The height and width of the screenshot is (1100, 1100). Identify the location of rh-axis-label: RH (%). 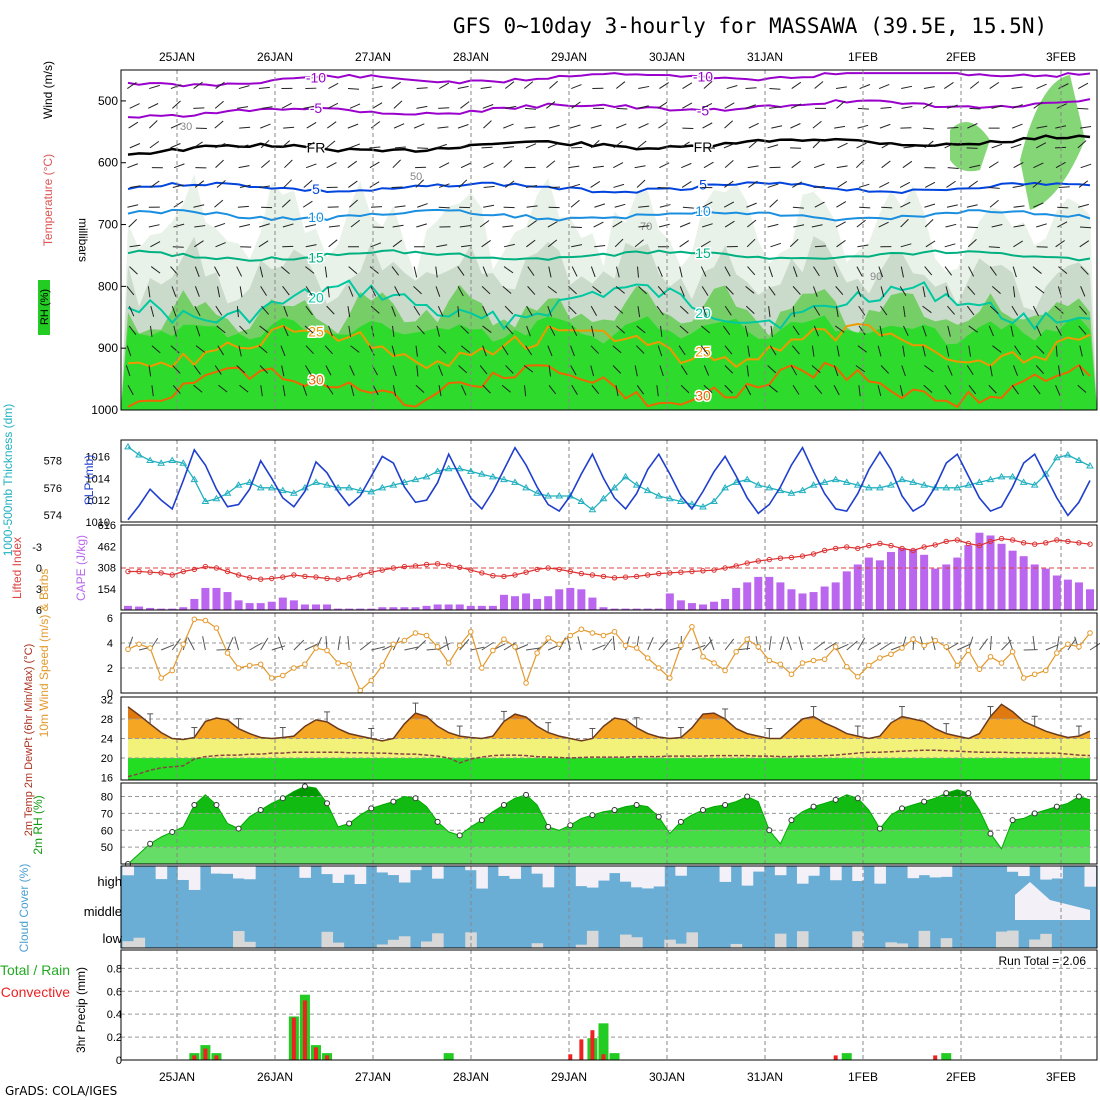
(45, 307).